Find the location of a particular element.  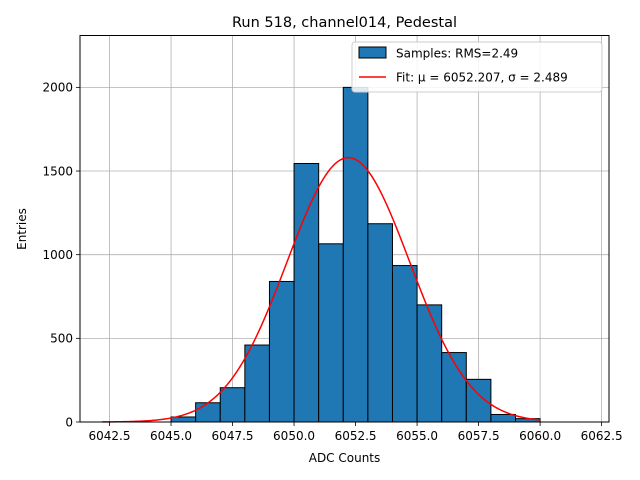

x-tick-label: 6052.5 is located at coordinates (356, 436).